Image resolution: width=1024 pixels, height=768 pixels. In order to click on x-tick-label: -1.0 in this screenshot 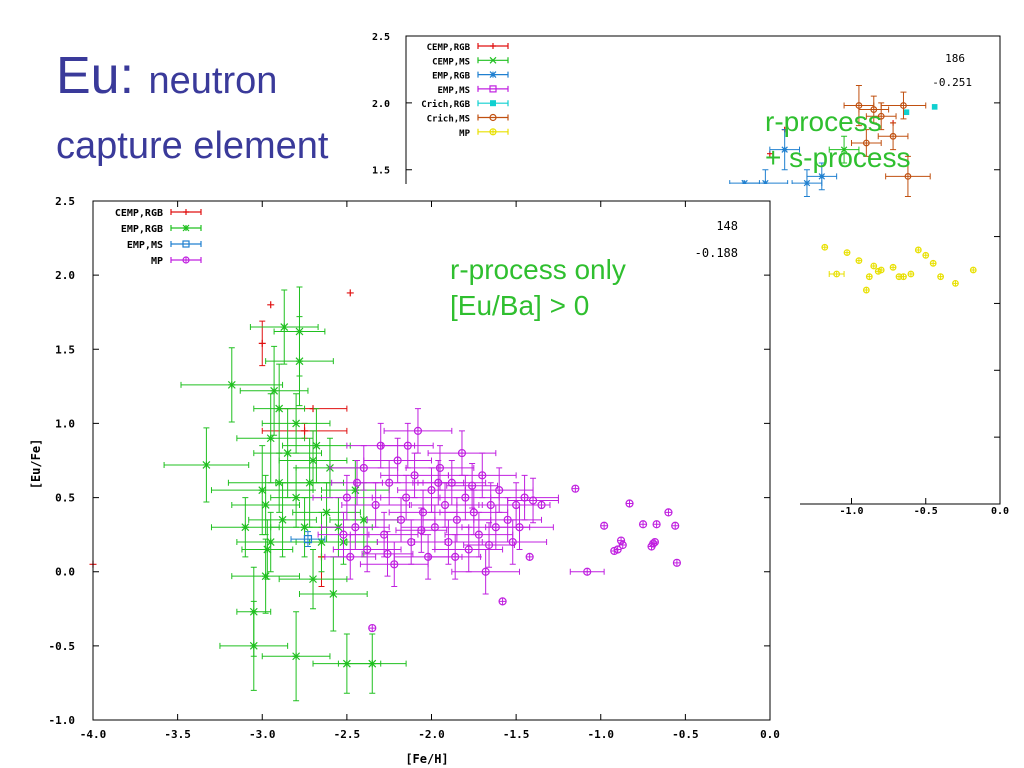, I will do `click(851, 511)`.